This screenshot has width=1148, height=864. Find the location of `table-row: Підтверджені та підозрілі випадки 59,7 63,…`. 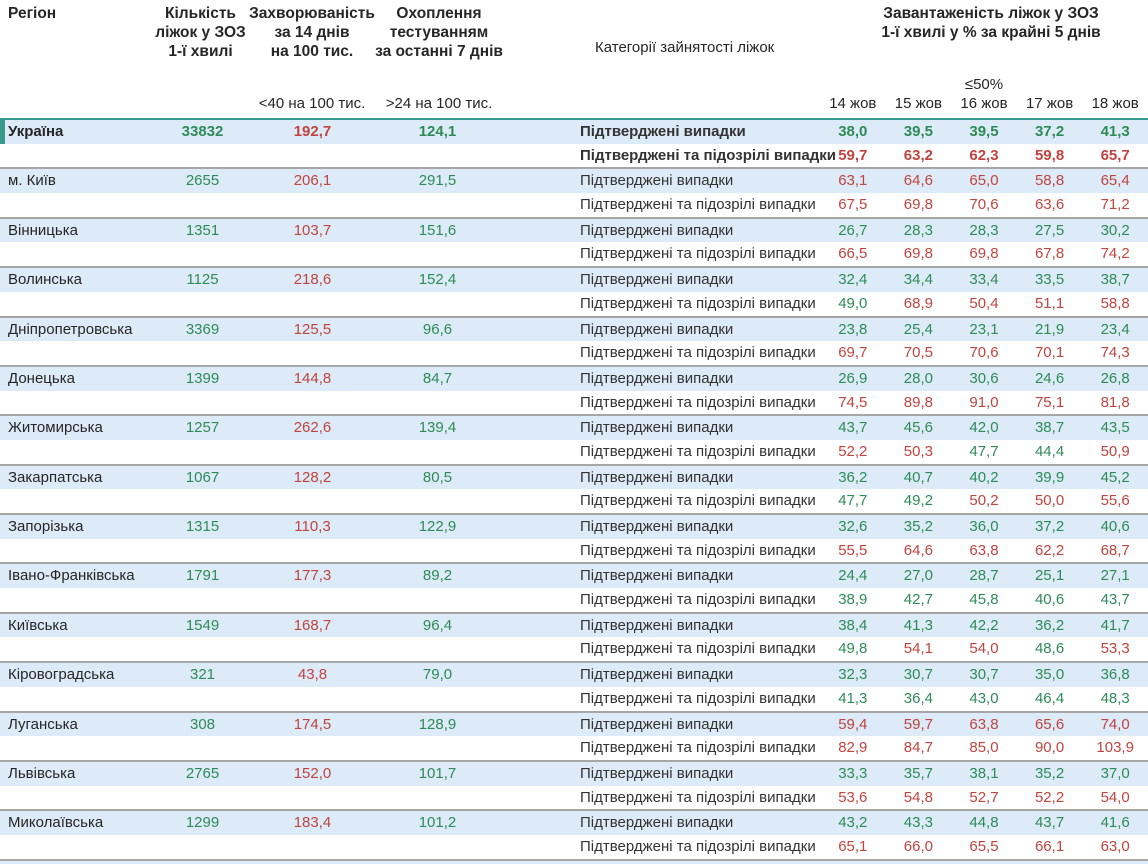

table-row: Підтверджені та підозрілі випадки 59,7 63,… is located at coordinates (574, 156).